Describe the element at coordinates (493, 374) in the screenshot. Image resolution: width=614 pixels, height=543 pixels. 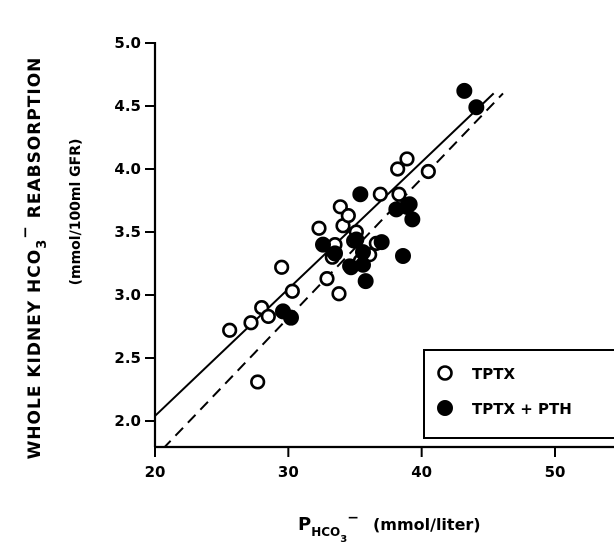
I see `legend-label-tptx: TPTX` at that location.